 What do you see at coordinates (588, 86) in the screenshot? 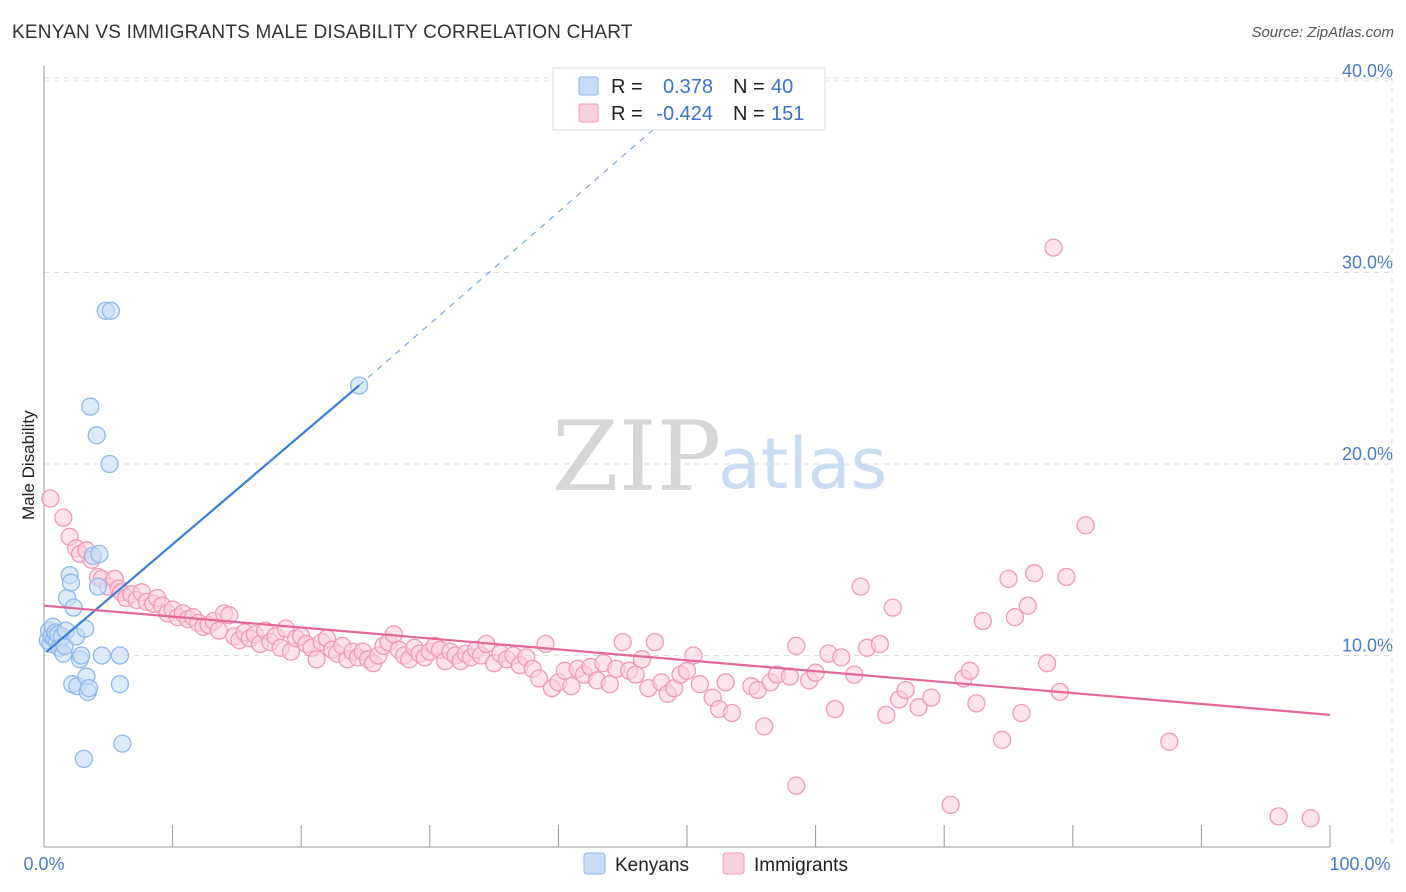
I see `legend-swatch-kenyans` at bounding box center [588, 86].